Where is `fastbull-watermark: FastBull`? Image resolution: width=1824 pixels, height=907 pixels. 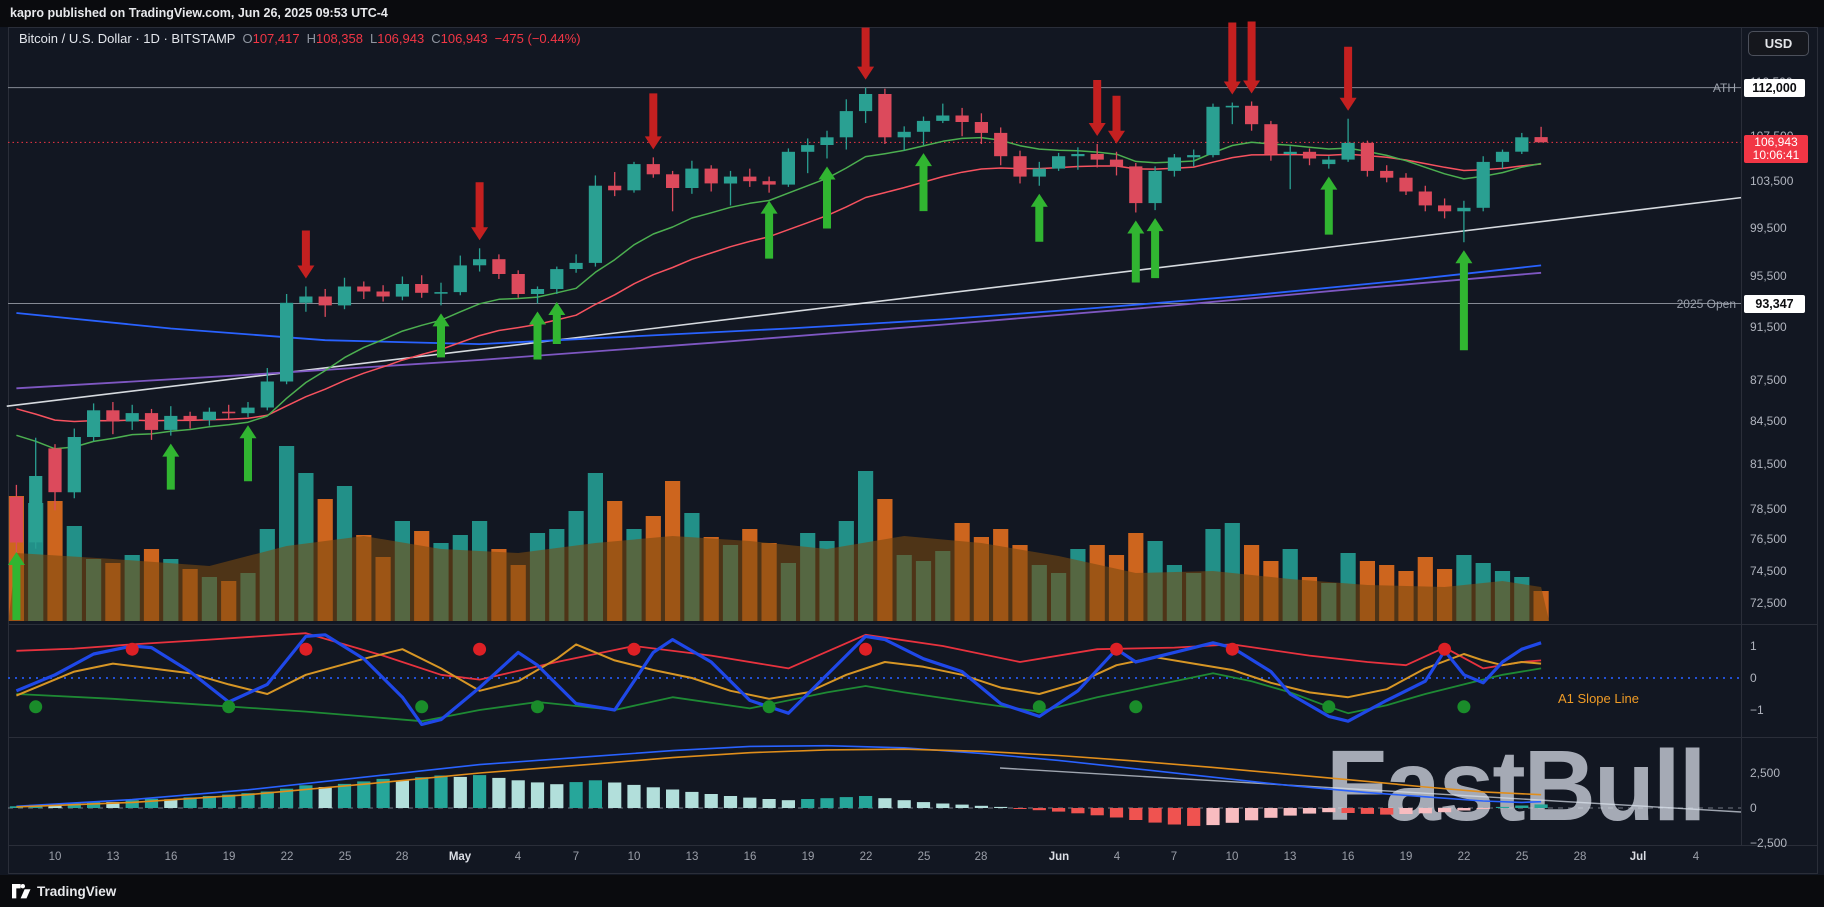 fastbull-watermark: FastBull is located at coordinates (1516, 786).